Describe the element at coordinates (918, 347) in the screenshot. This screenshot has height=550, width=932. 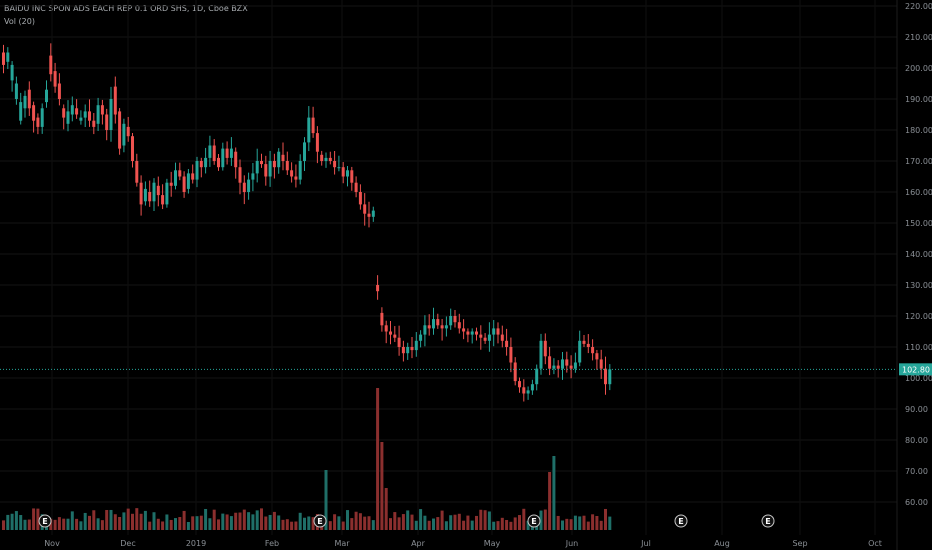
I see `price-tick-label: 110.00` at that location.